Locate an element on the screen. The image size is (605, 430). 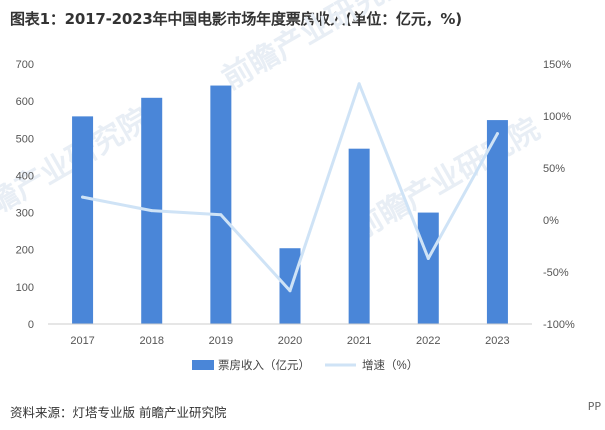
y-left-tick-label: 400 is located at coordinates (25, 176).